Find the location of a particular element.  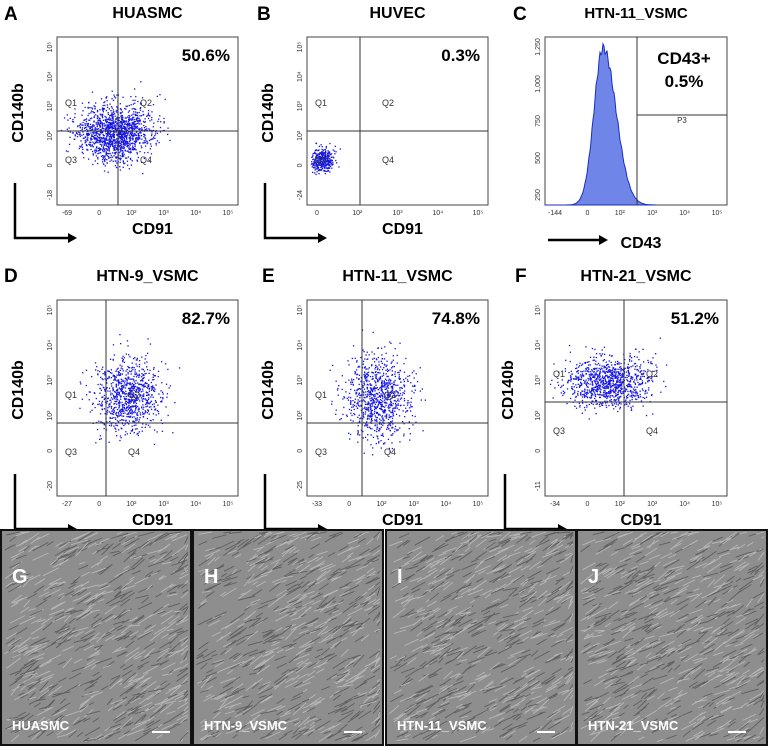

percent-label: 74.8% is located at coordinates (456, 318).